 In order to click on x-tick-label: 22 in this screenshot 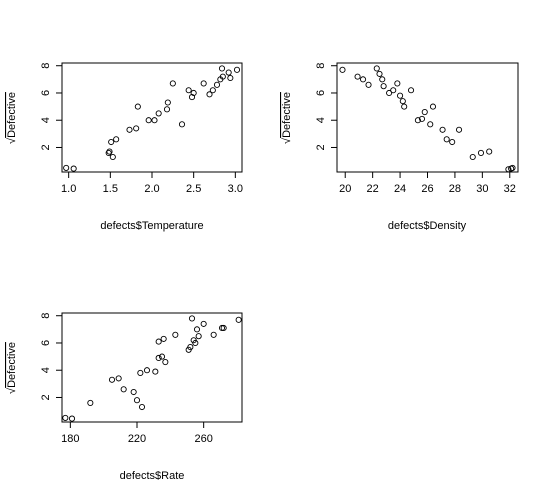, I will do `click(373, 189)`.